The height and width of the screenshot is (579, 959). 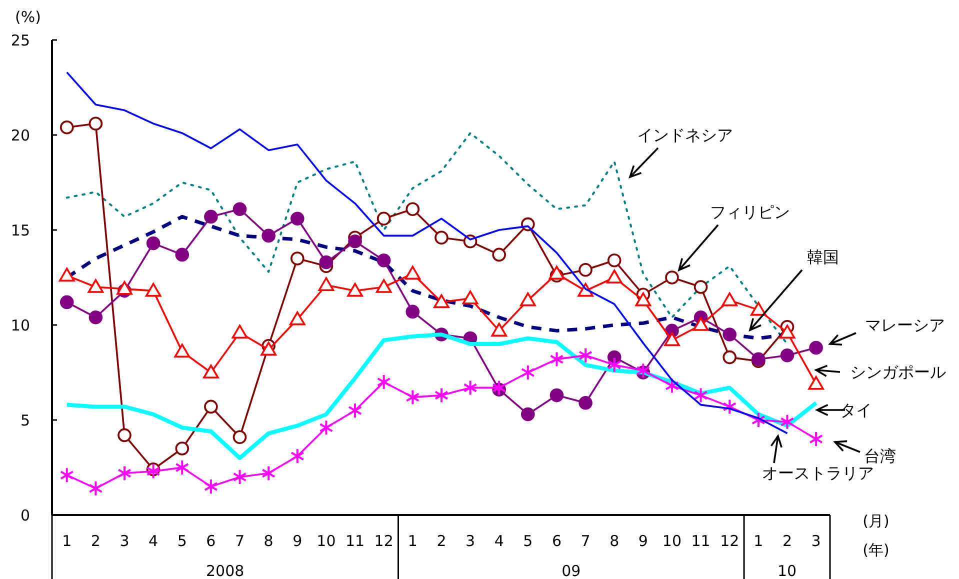 I want to click on y-tick-label: 20, so click(x=20, y=135).